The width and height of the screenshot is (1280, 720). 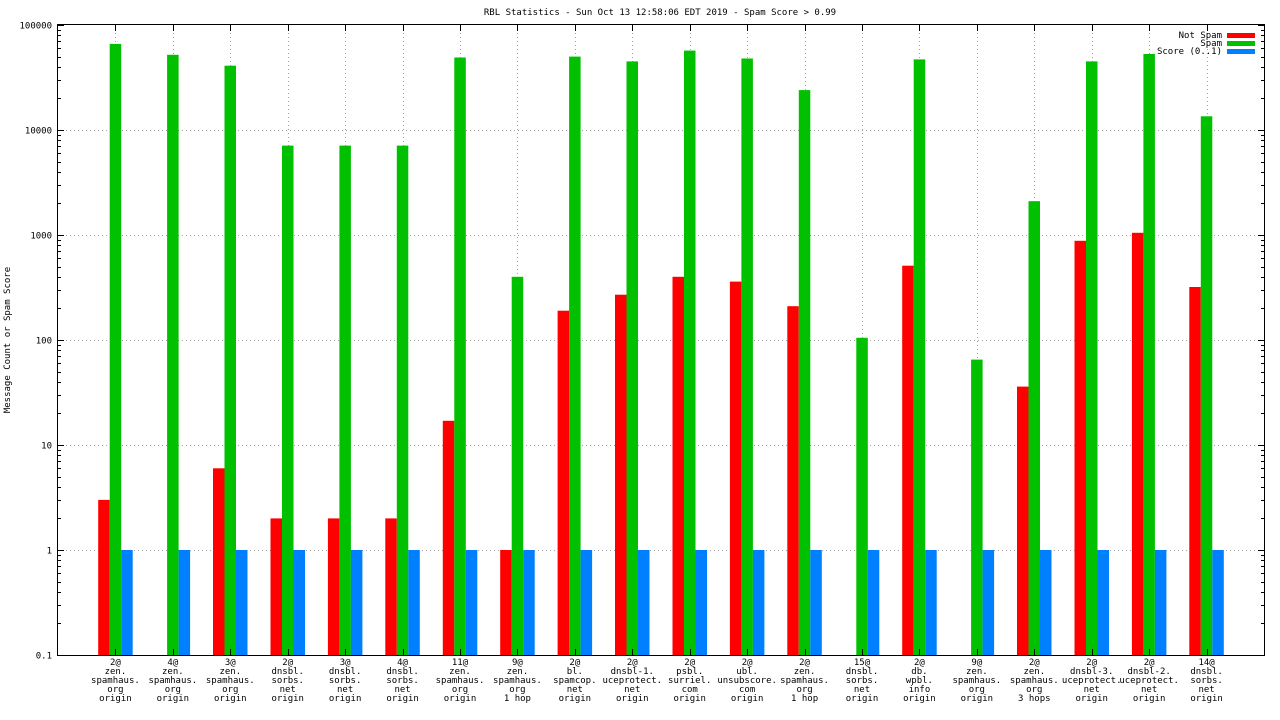 I want to click on x-tick-label-line: 14@, so click(x=1206, y=663).